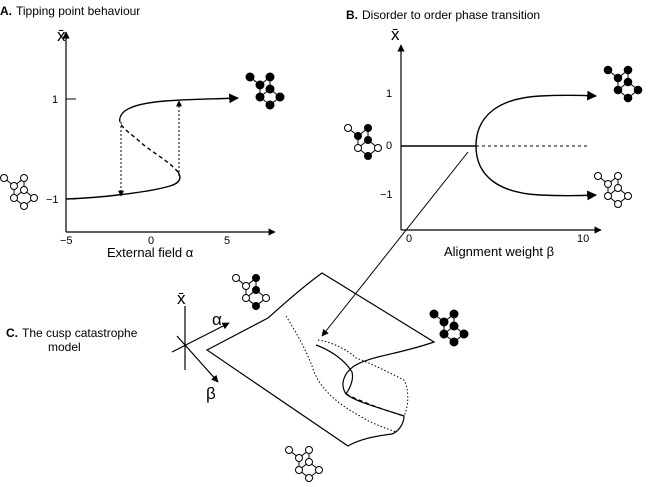  Describe the element at coordinates (12, 333) in the screenshot. I see `panel-c-letter: C.` at that location.